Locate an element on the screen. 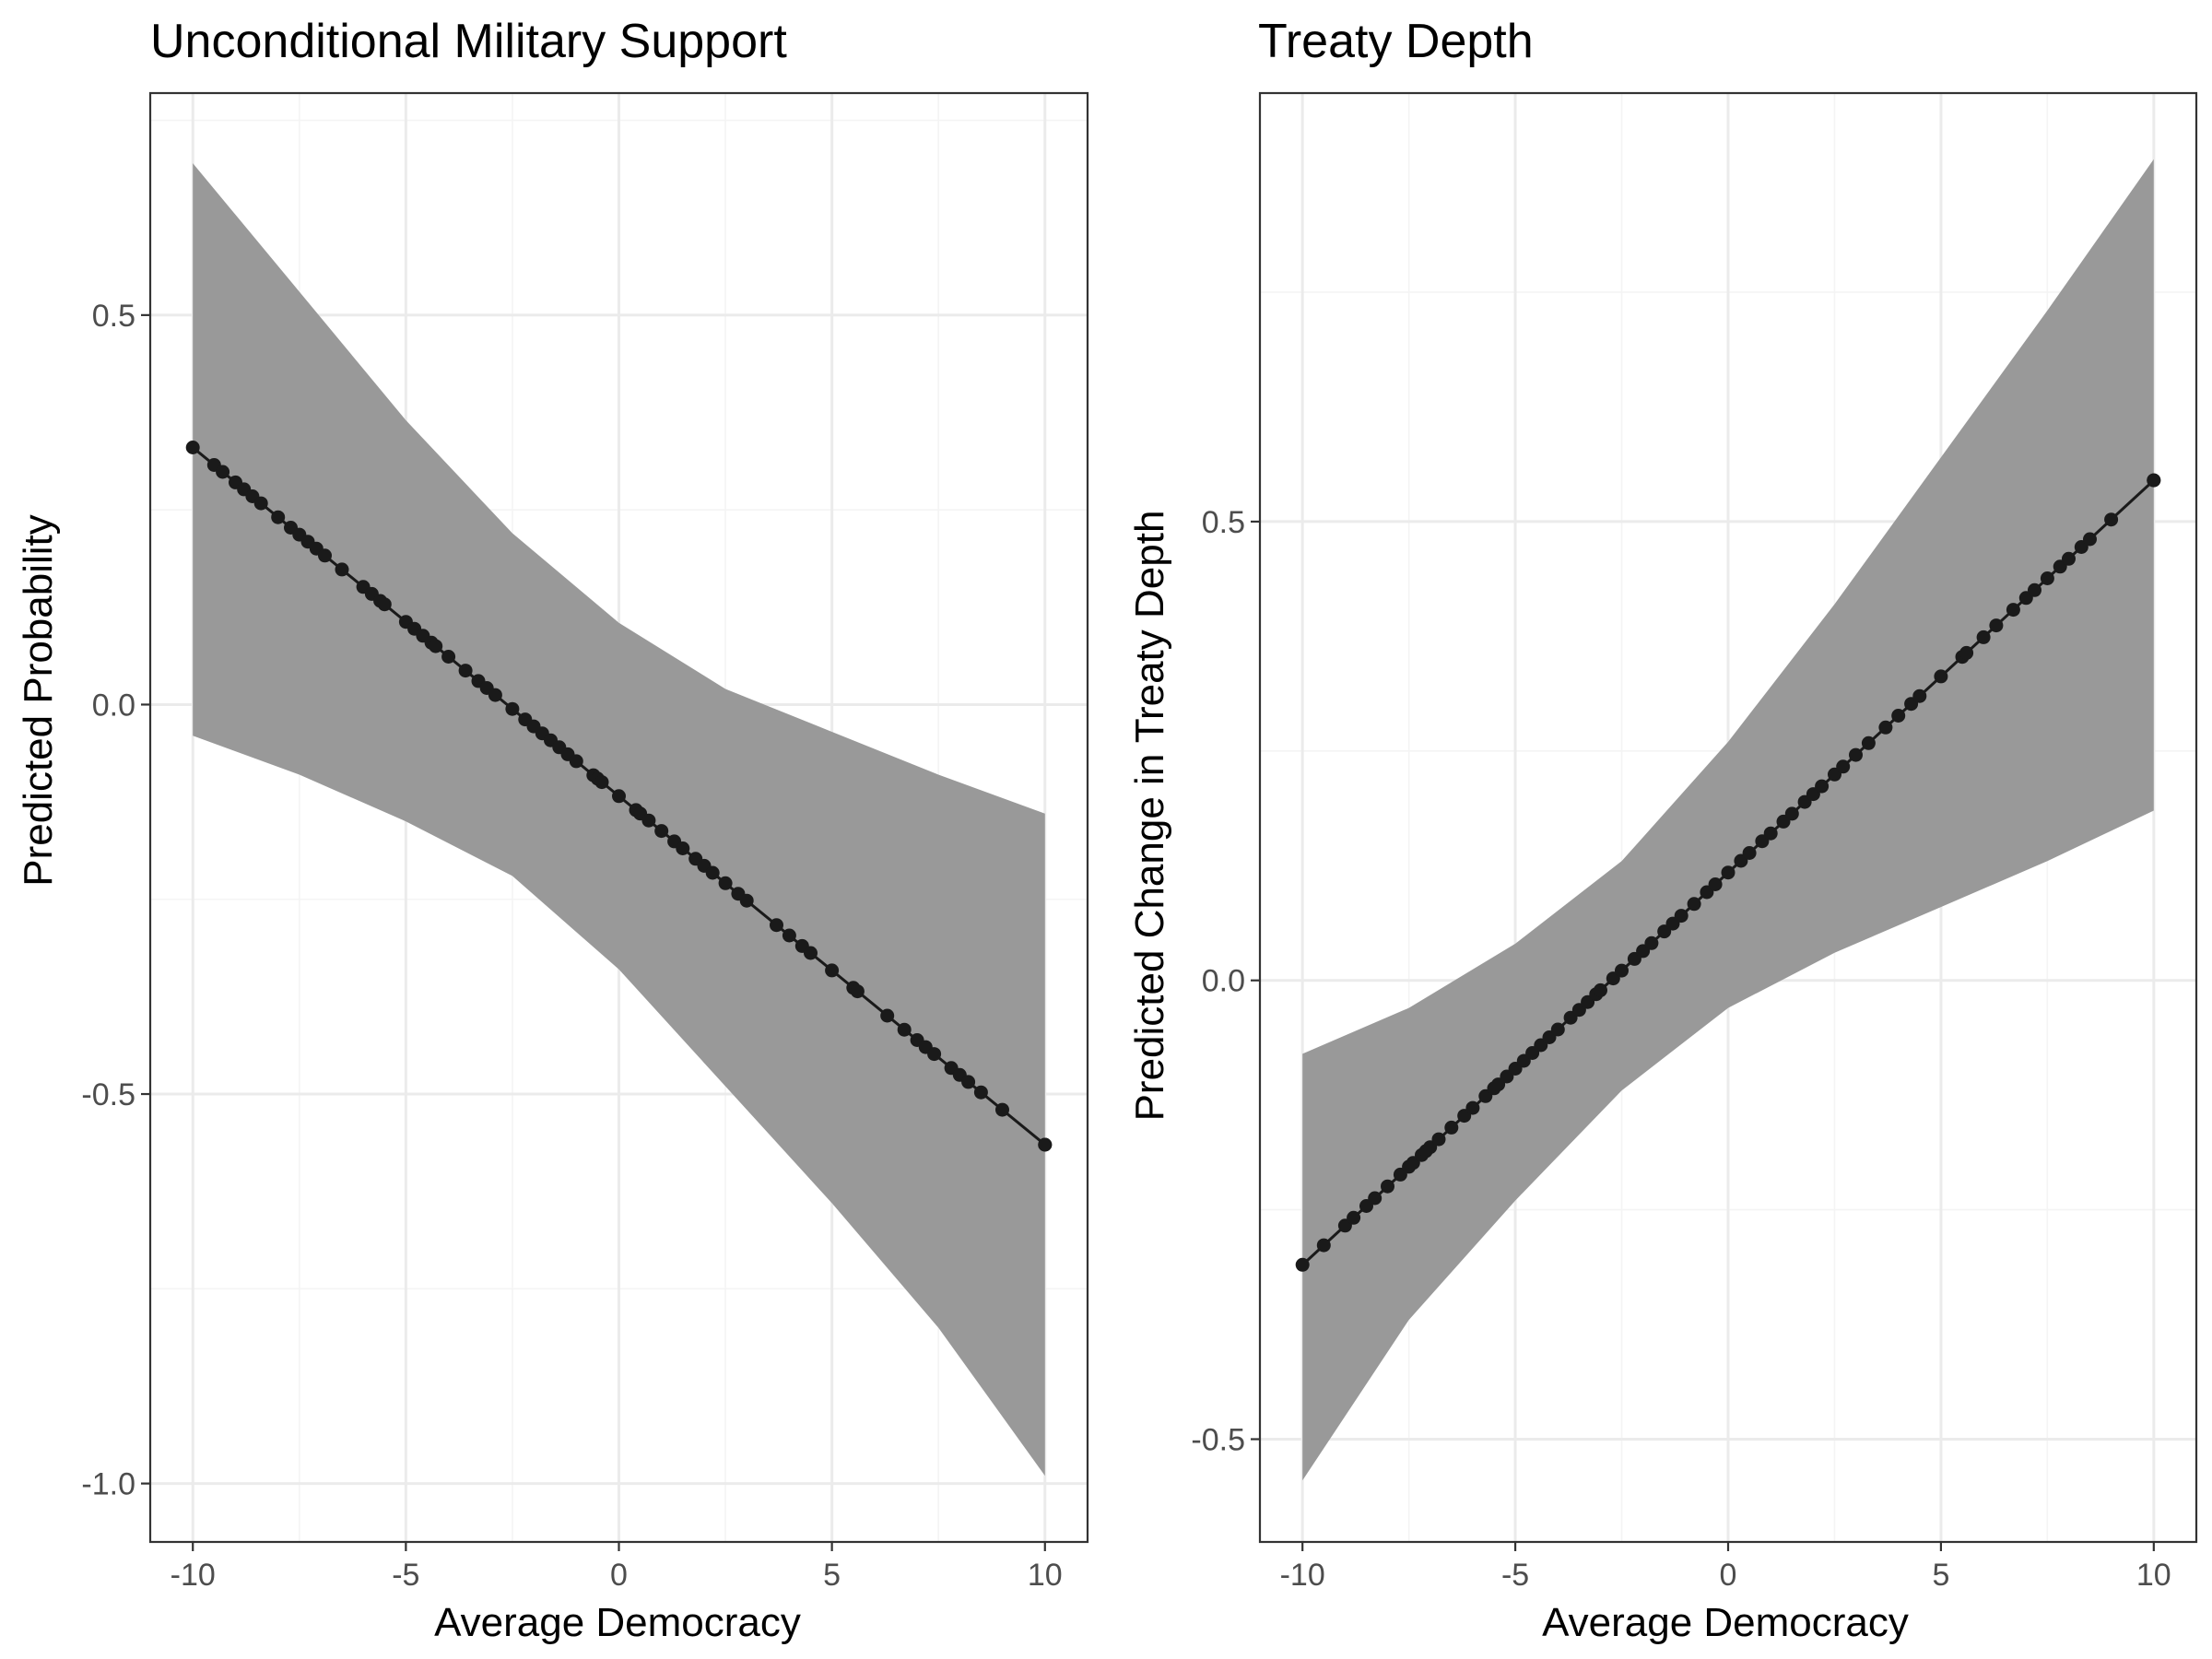 The image size is (2212, 1659). y-axis-title: Predicted Change in Treaty Depth is located at coordinates (1149, 816).